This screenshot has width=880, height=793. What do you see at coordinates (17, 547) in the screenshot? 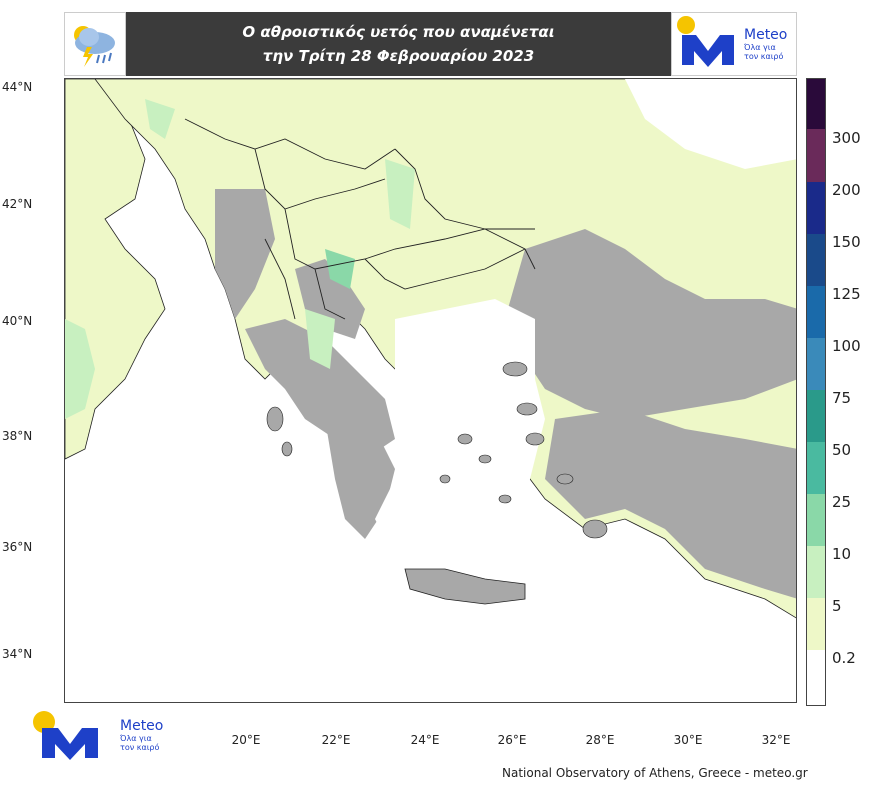
I see `lat-label-36: 36°N` at bounding box center [17, 547].